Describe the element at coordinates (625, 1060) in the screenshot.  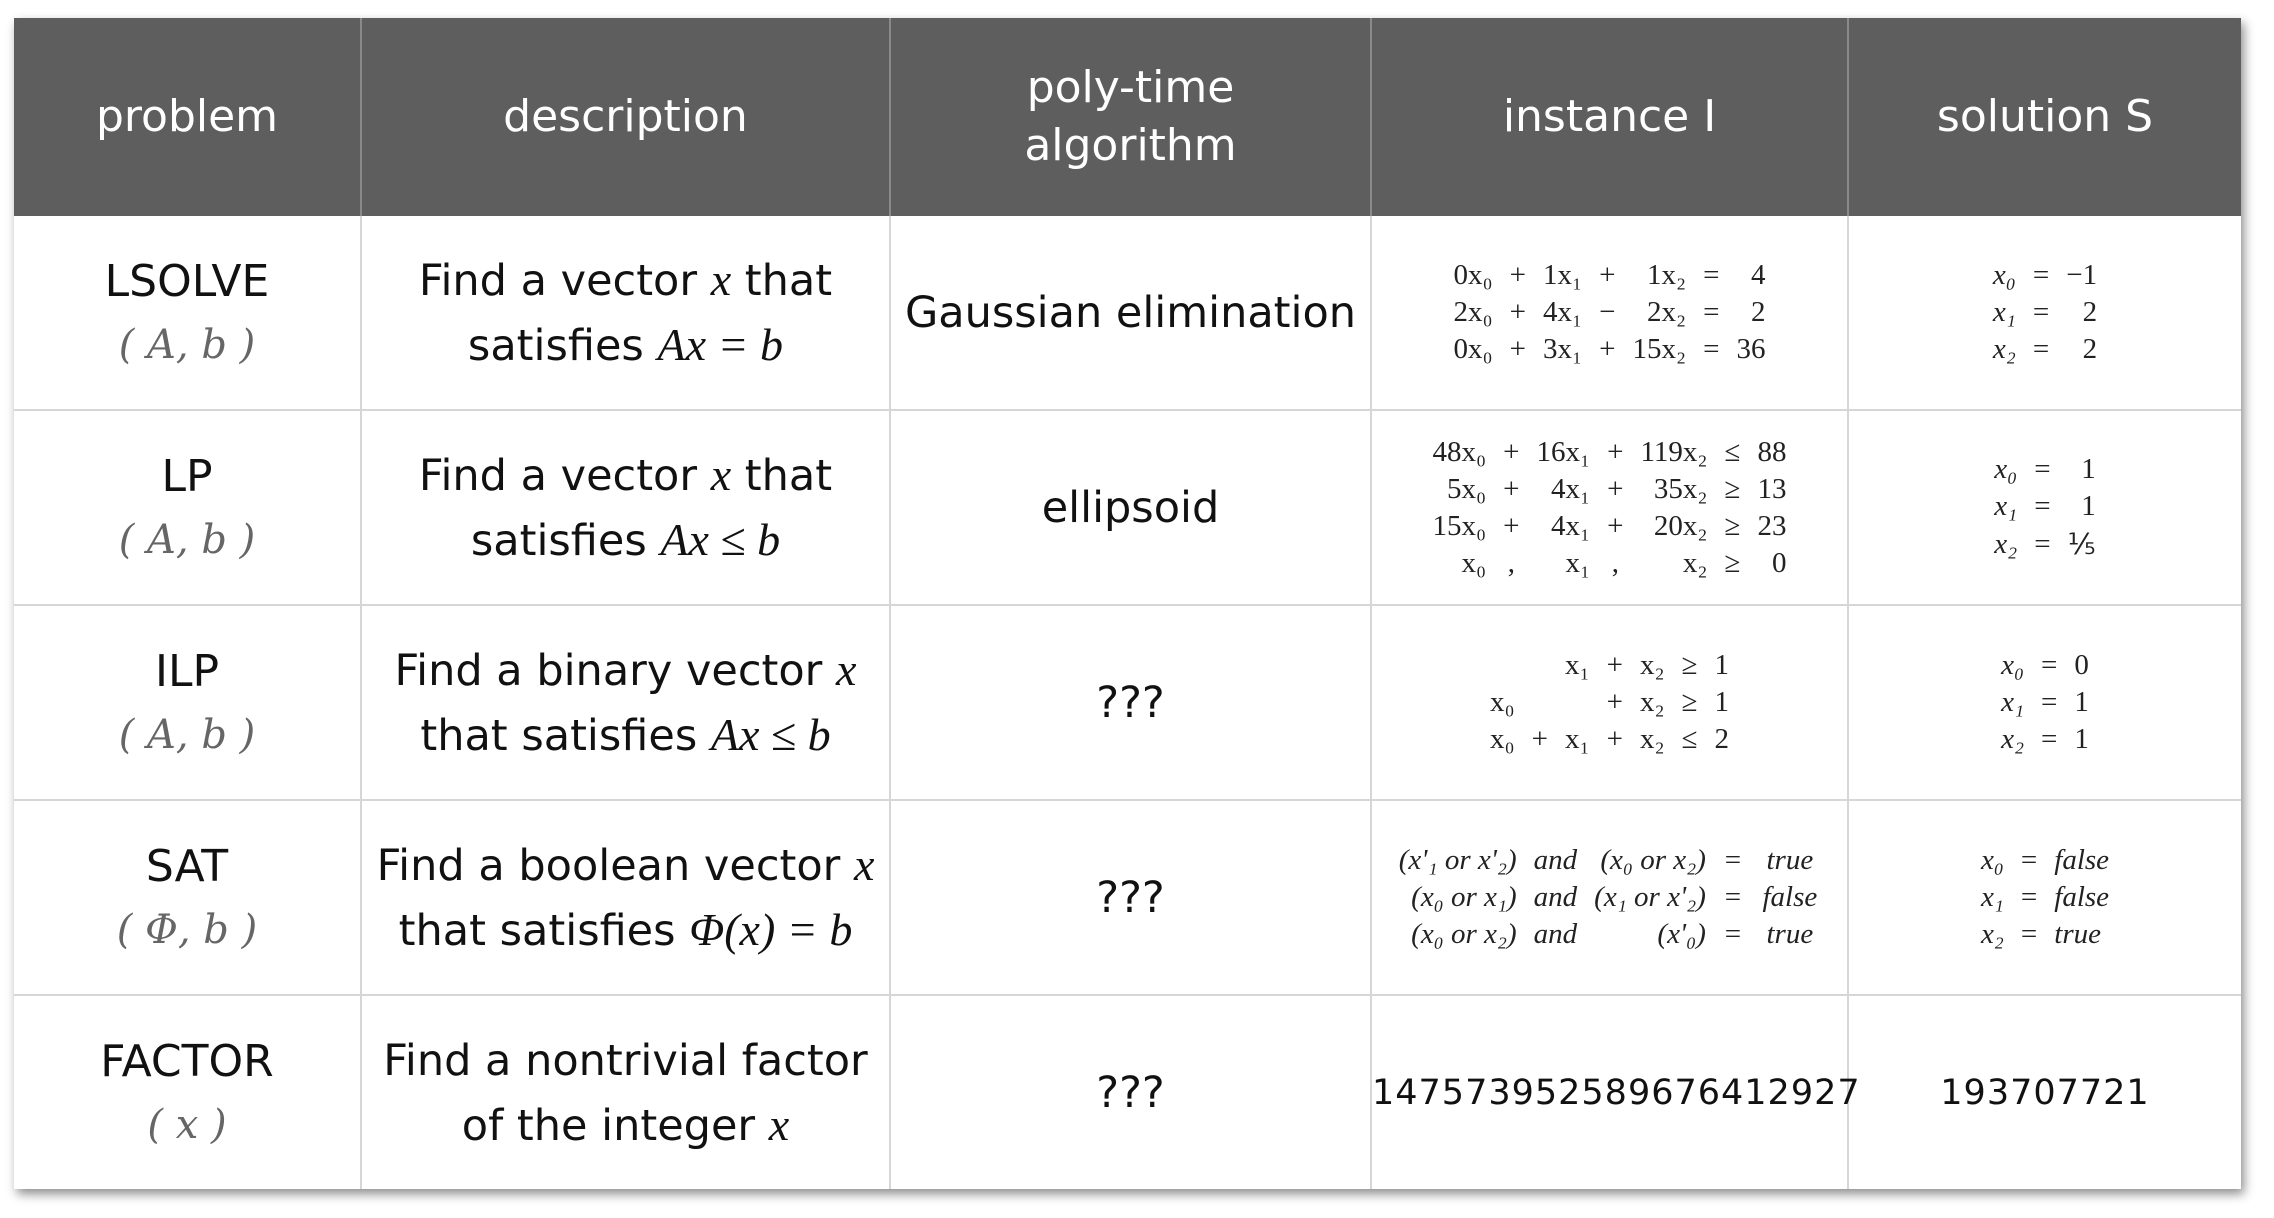
I see `description-line-1: Find a nontrivial factor` at that location.